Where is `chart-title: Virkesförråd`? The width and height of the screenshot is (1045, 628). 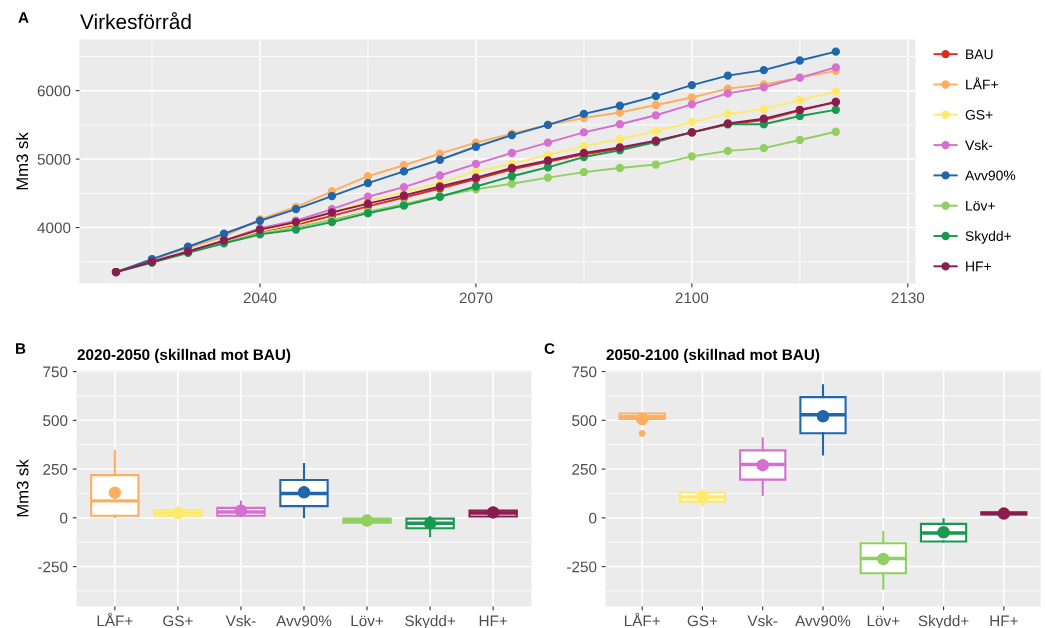
chart-title: Virkesförråd is located at coordinates (135, 21).